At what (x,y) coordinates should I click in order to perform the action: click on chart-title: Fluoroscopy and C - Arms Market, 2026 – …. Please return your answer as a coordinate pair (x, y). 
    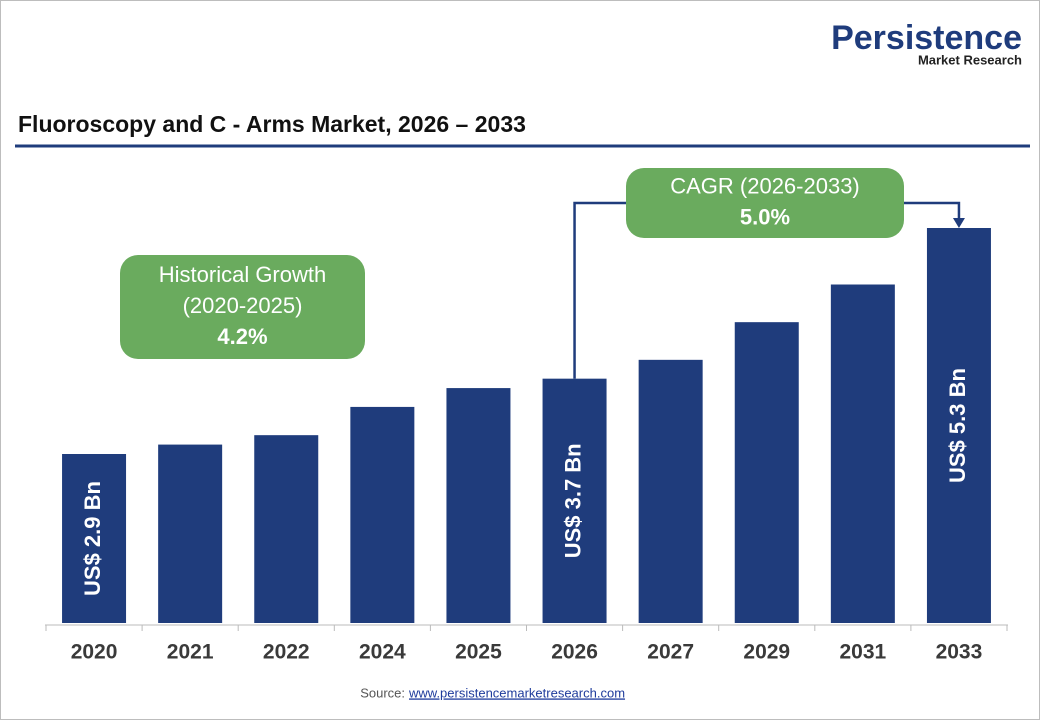
    Looking at the image, I should click on (272, 124).